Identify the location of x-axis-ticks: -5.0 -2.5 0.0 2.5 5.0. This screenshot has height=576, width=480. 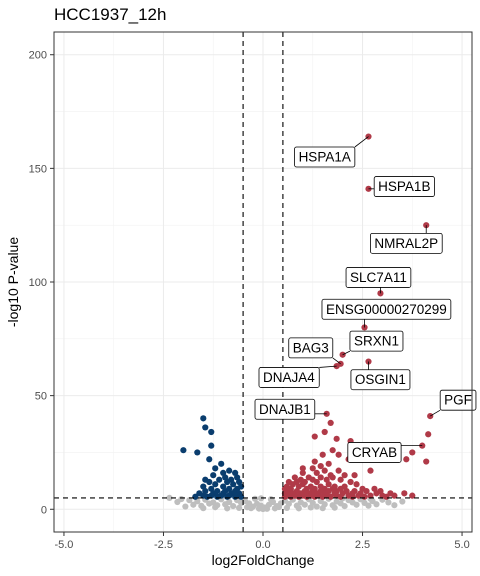
(262, 541).